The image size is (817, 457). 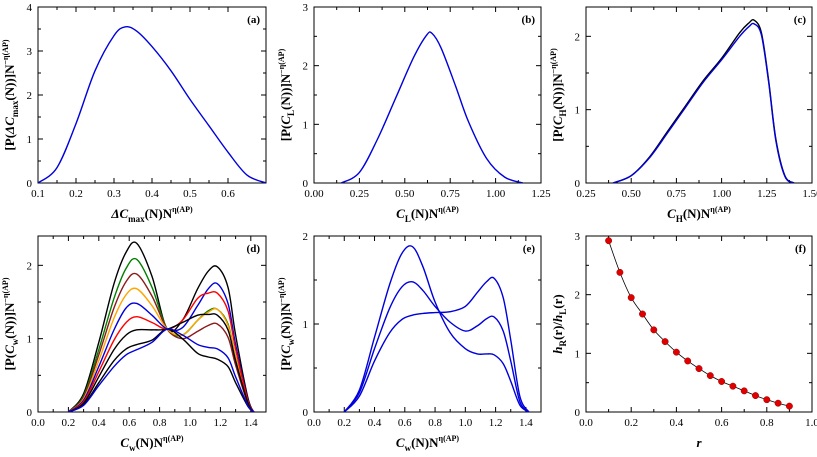 I want to click on x-tick-label: 0.50, so click(x=405, y=194).